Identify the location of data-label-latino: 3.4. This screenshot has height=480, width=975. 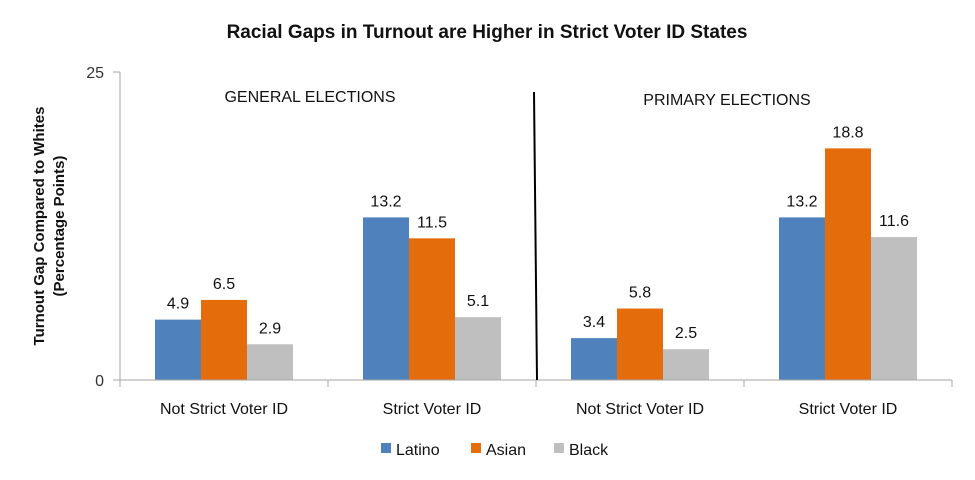
(594, 322).